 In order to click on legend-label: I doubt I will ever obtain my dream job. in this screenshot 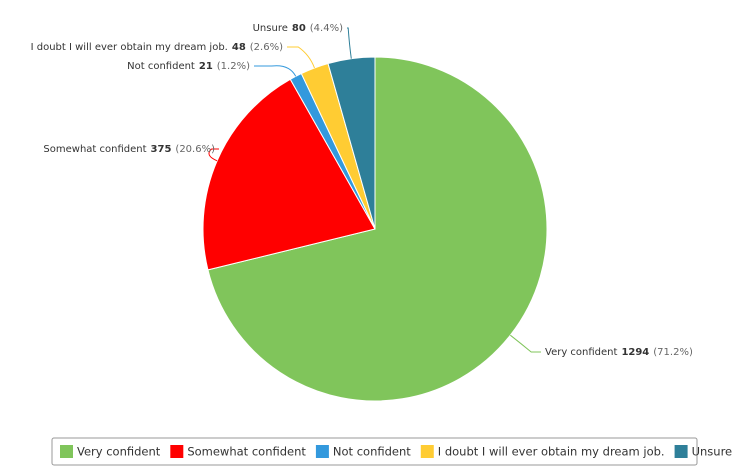, I will do `click(551, 452)`.